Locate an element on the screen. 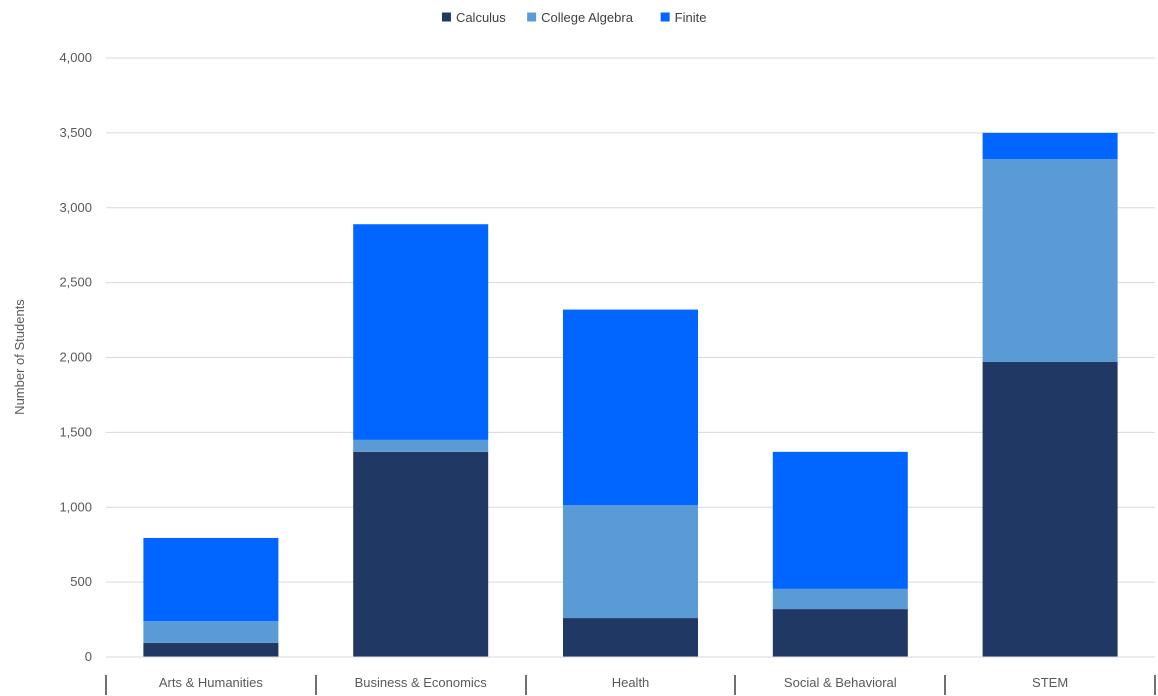 This screenshot has width=1158, height=696. legend-label: Finite is located at coordinates (691, 17).